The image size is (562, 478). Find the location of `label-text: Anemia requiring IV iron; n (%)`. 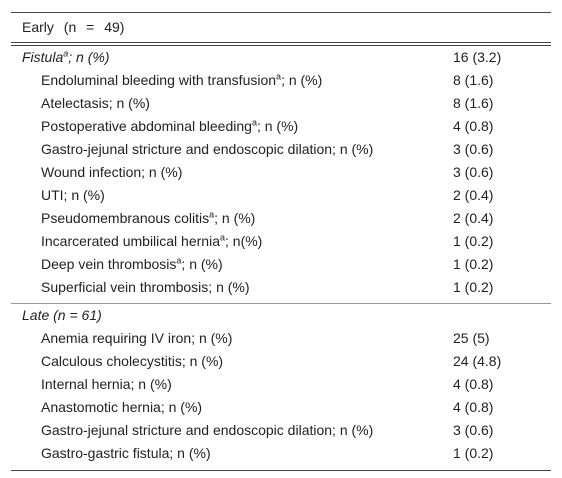

label-text: Anemia requiring IV iron; n (%) is located at coordinates (137, 338).